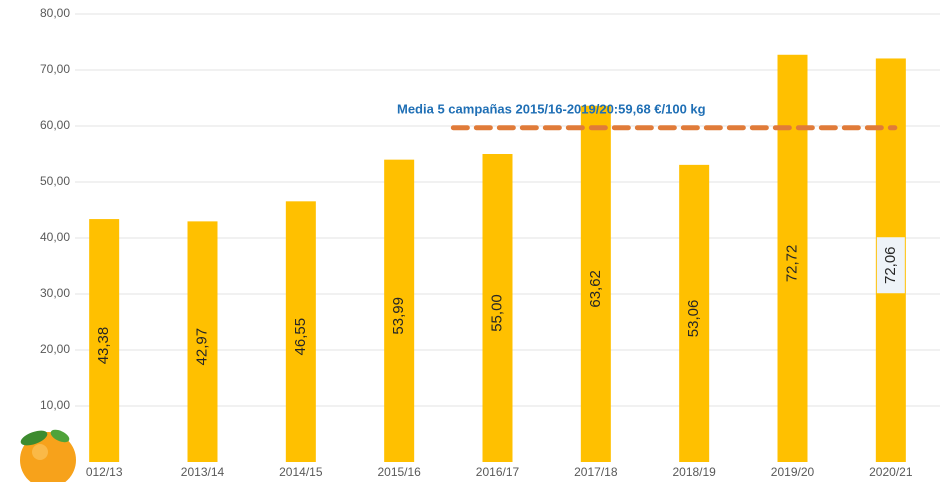  What do you see at coordinates (398, 316) in the screenshot?
I see `value-label: 53,99` at bounding box center [398, 316].